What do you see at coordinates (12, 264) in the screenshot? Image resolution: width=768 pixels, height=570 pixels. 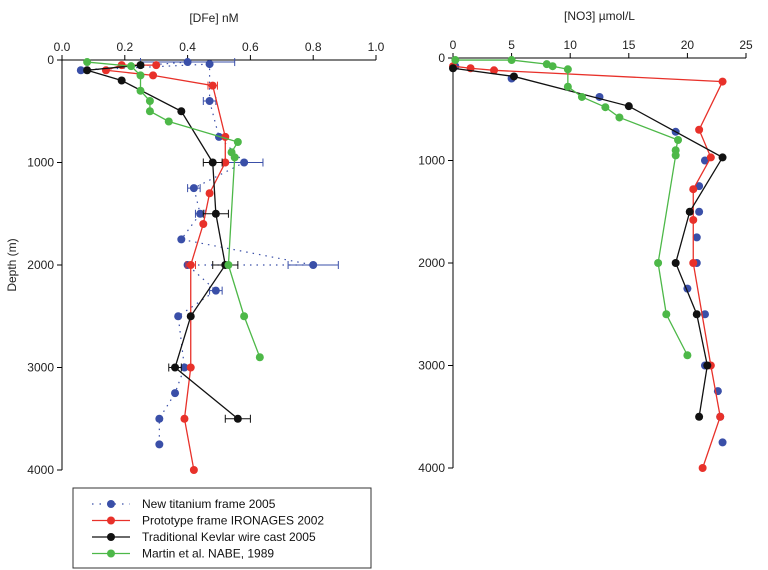 I see `y-axis-title: Depth (m)` at bounding box center [12, 264].